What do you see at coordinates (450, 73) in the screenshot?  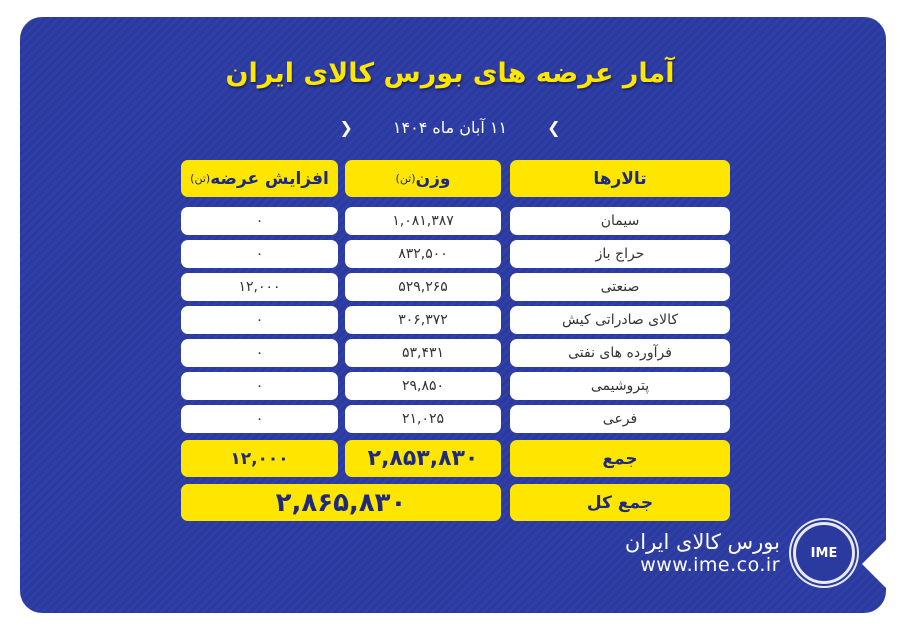 I see `page-title: آمار عرضه های بورس کالای ایران` at bounding box center [450, 73].